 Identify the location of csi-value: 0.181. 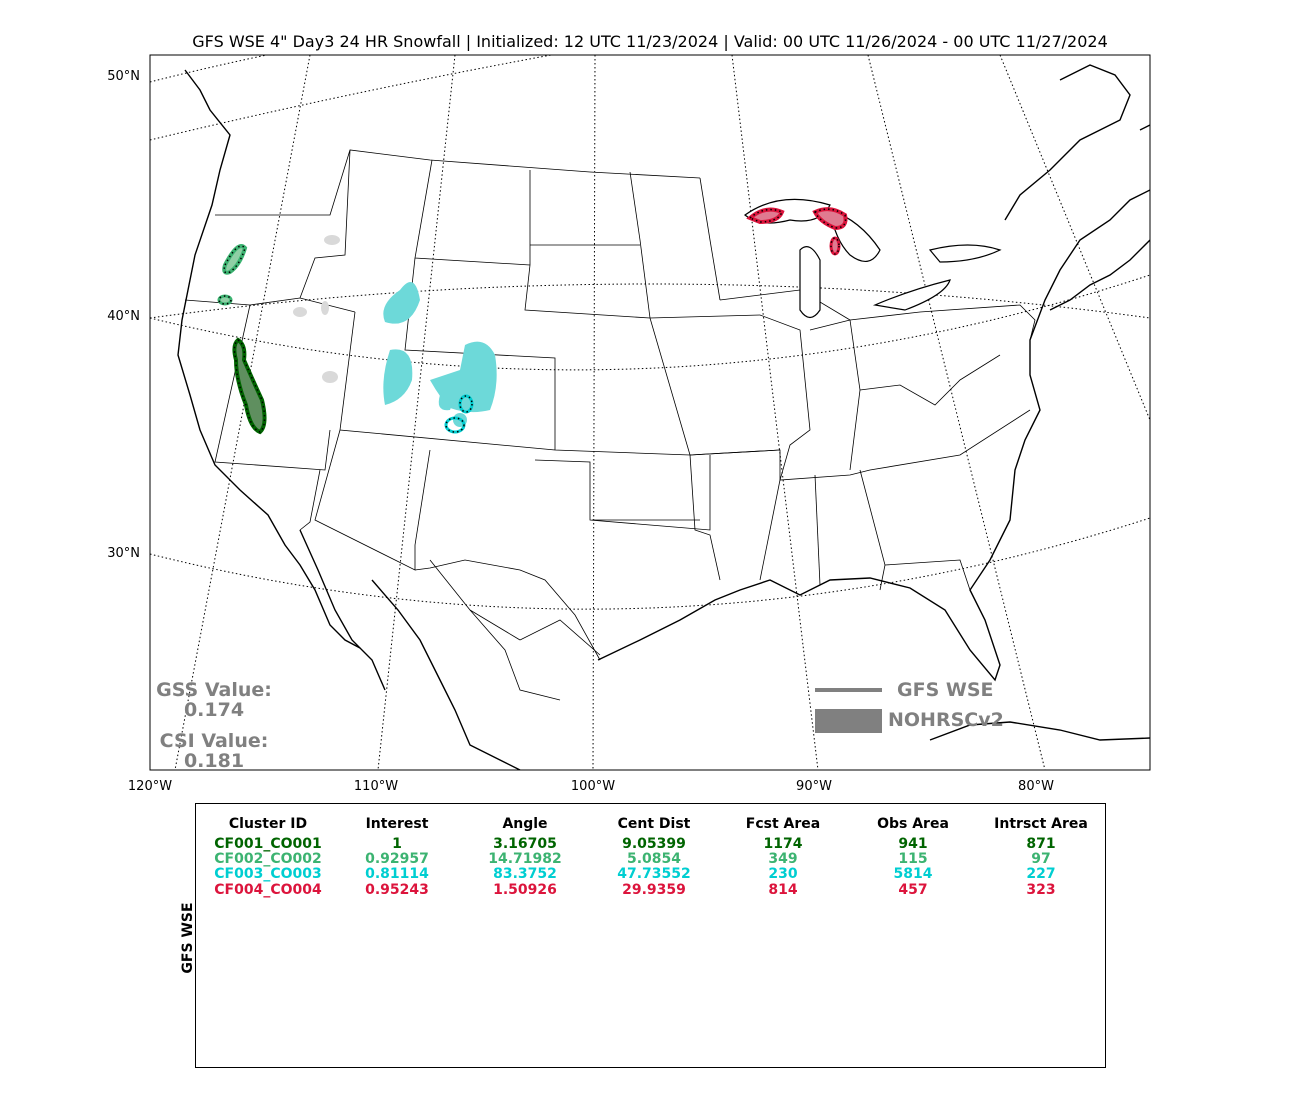
(214, 761).